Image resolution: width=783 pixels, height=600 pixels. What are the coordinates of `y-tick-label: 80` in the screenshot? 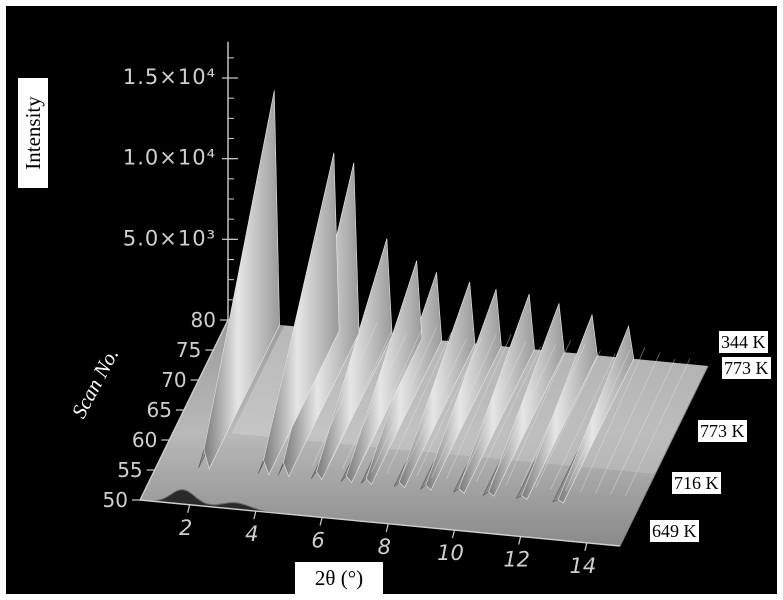 It's located at (203, 320).